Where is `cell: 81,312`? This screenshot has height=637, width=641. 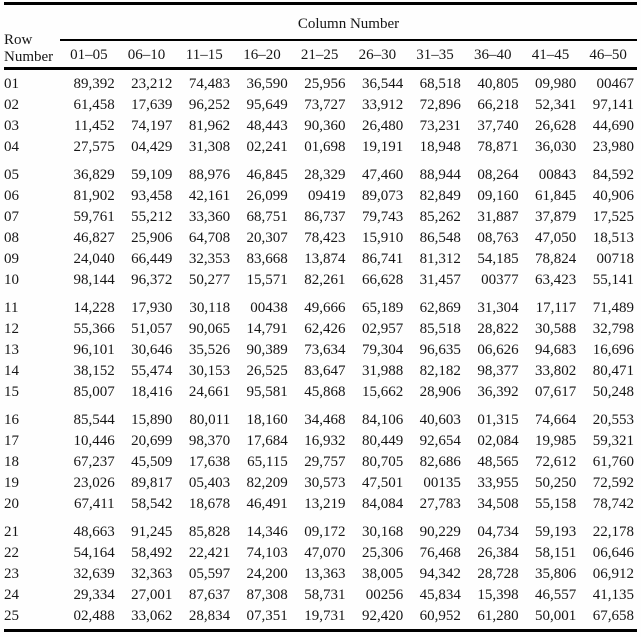 cell: 81,312 is located at coordinates (440, 259).